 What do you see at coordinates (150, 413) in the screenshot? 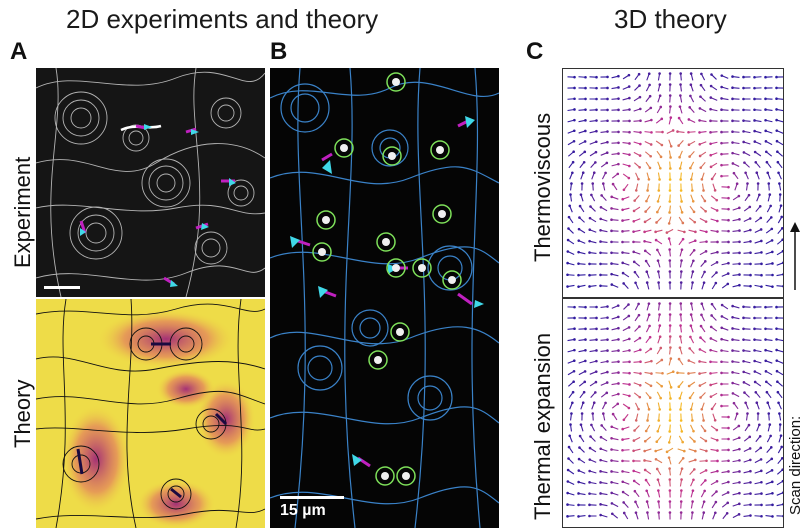
I see `theory-image` at bounding box center [150, 413].